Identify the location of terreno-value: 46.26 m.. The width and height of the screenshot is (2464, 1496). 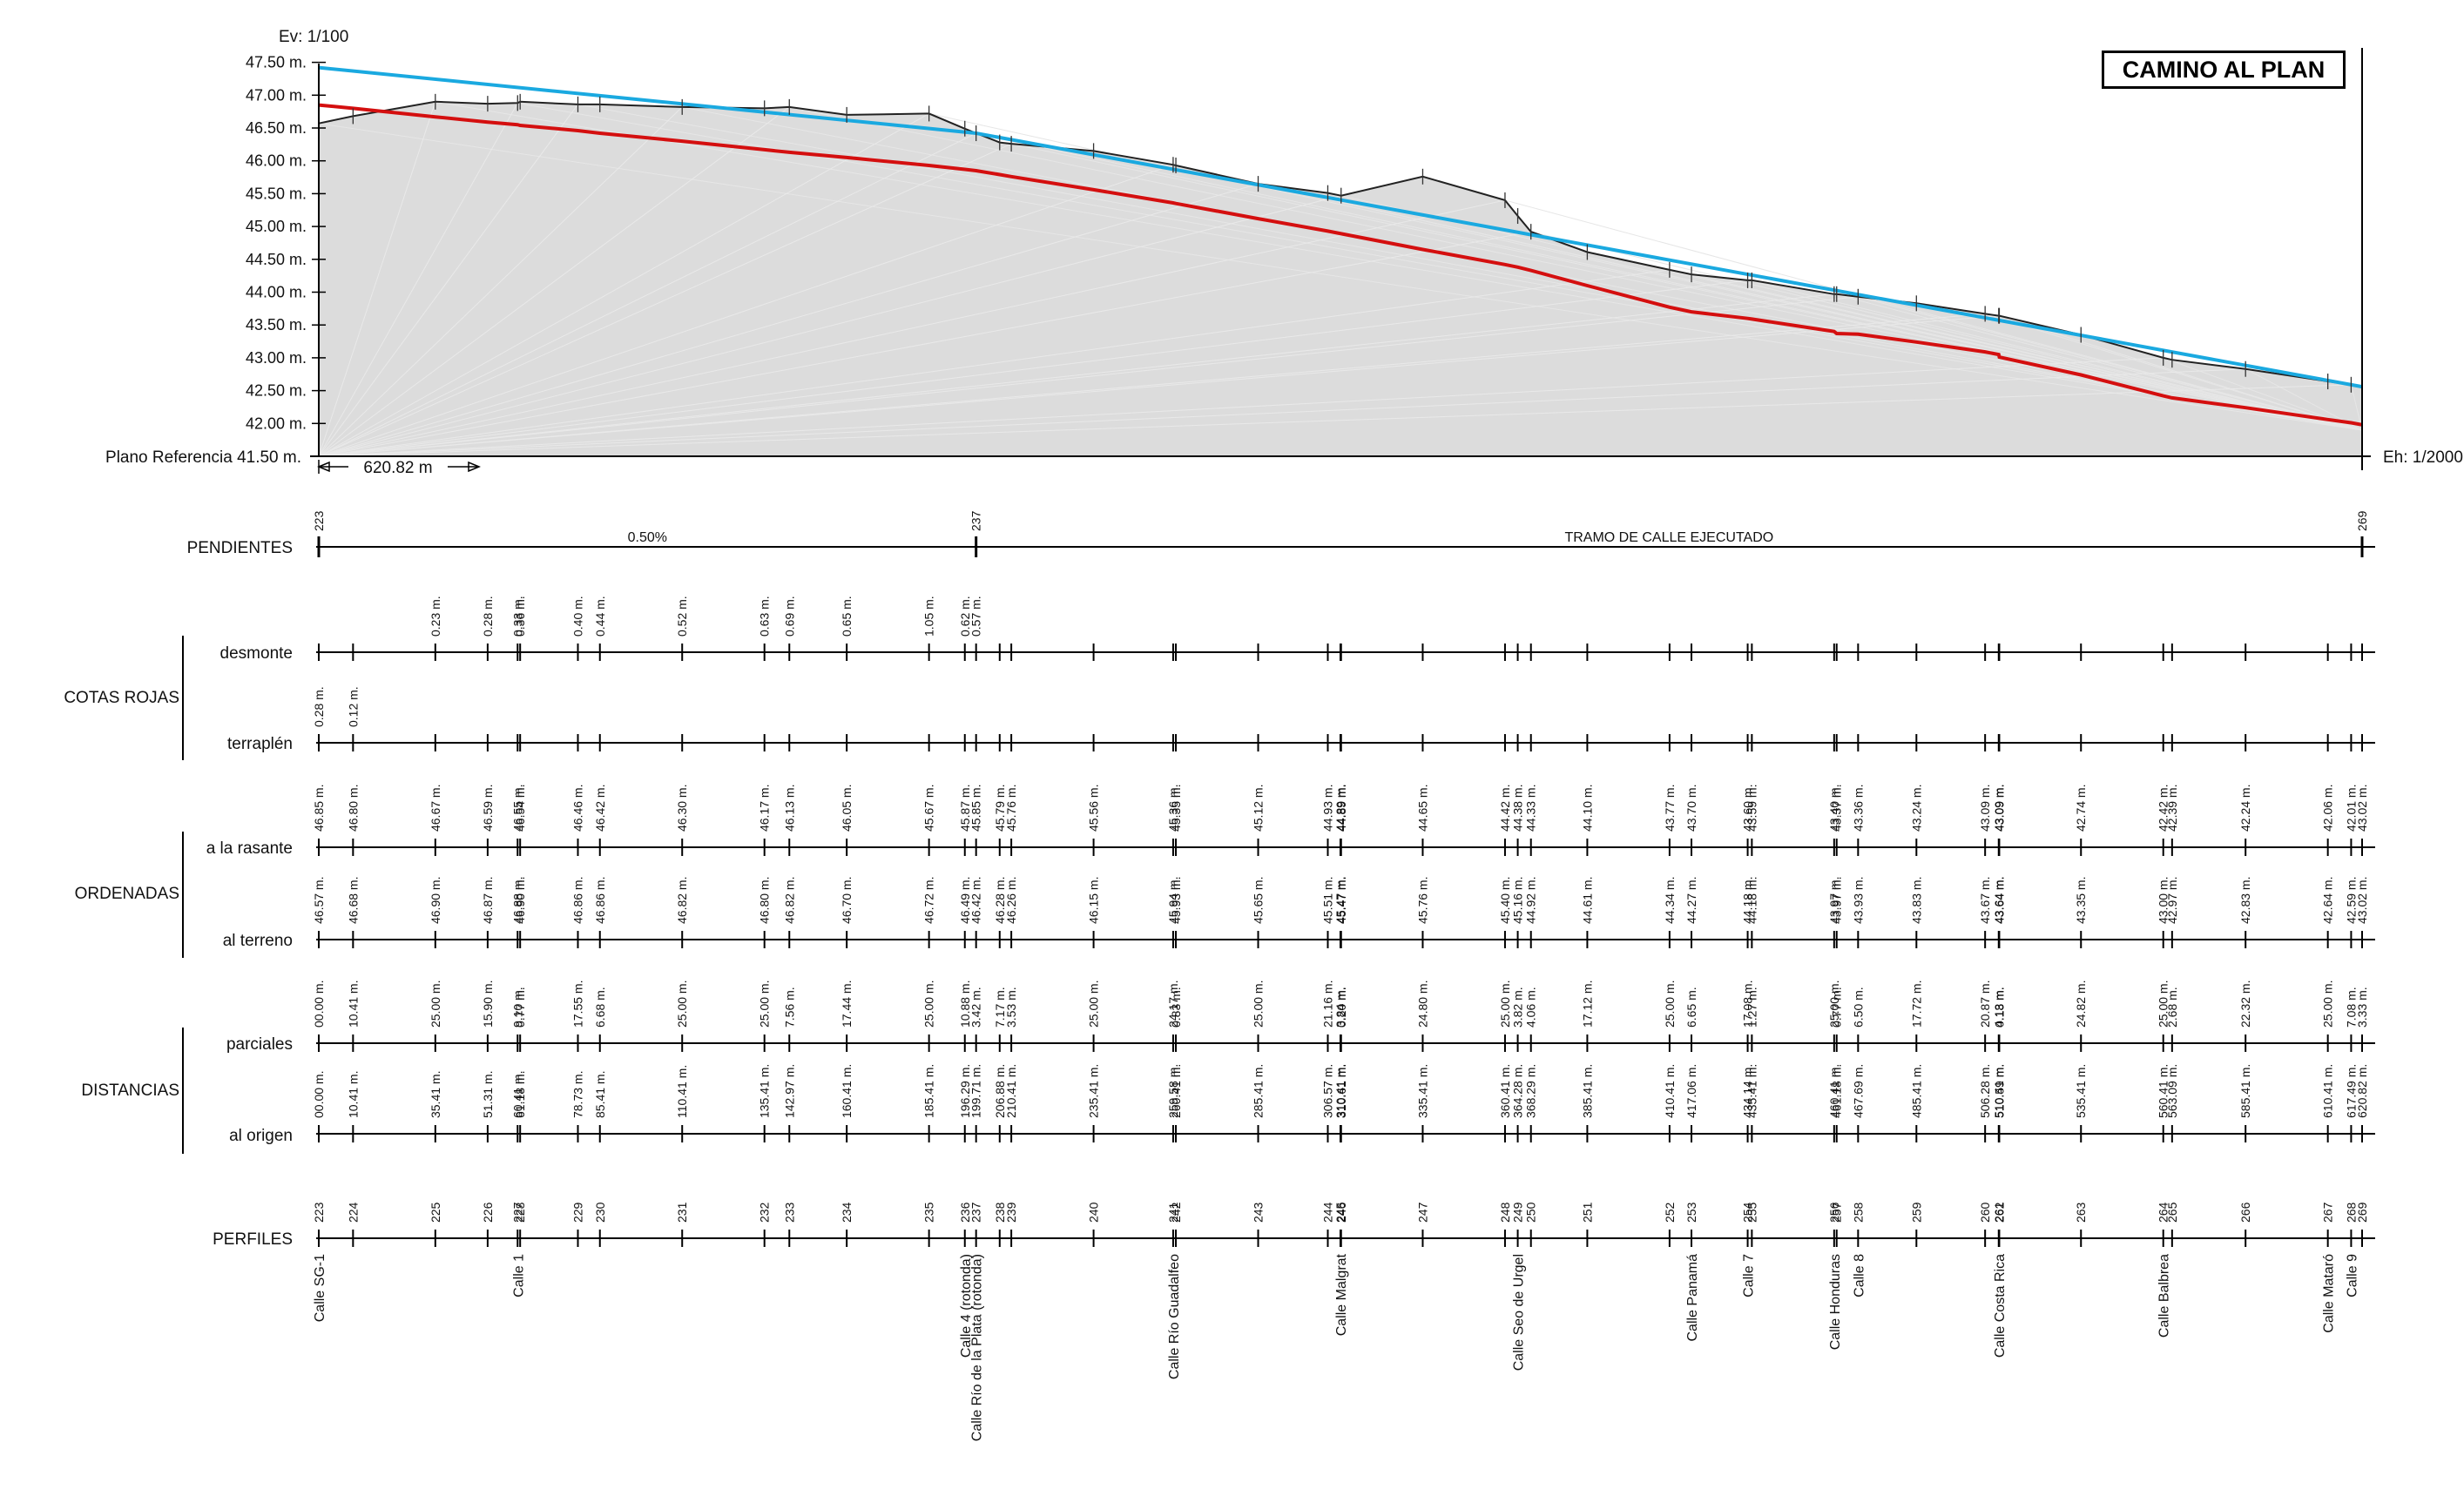
(1011, 900).